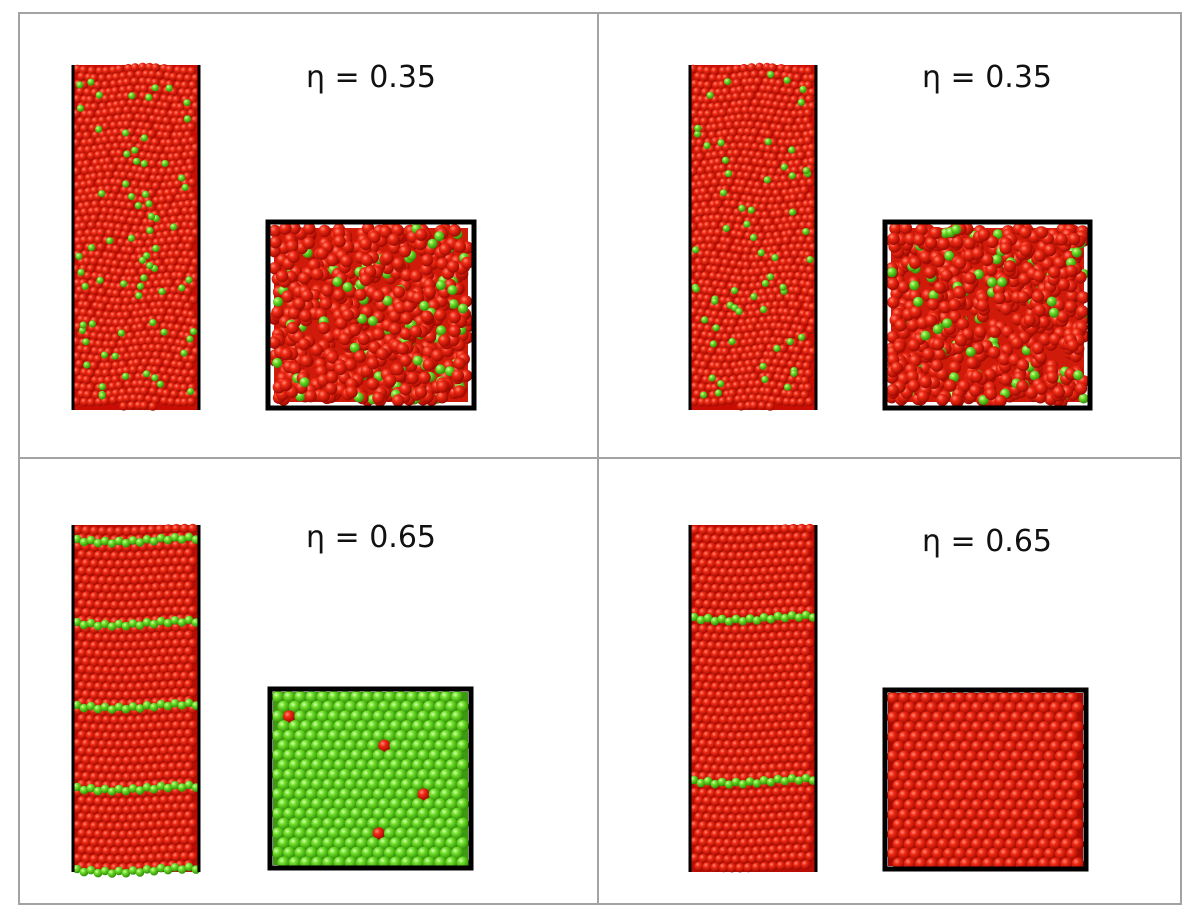 The image size is (1196, 917). I want to click on panel-bottom-left, so click(272, 700).